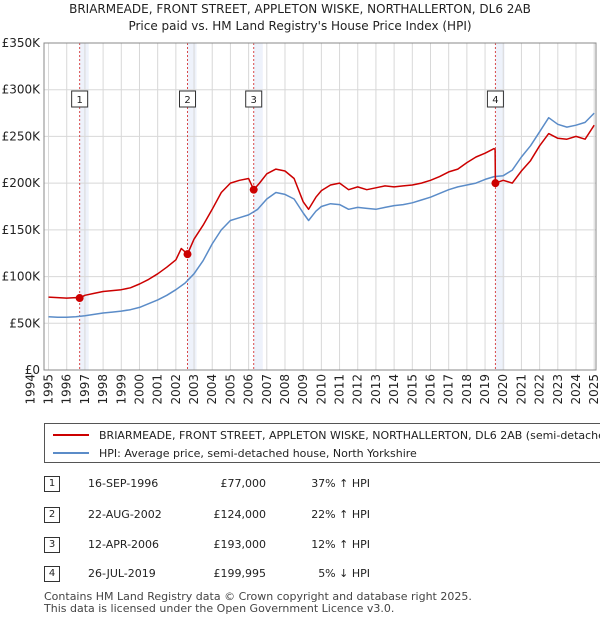 The height and width of the screenshot is (620, 600). Describe the element at coordinates (340, 514) in the screenshot. I see `transaction-hpi-diff: 22% ↑ HPI` at that location.